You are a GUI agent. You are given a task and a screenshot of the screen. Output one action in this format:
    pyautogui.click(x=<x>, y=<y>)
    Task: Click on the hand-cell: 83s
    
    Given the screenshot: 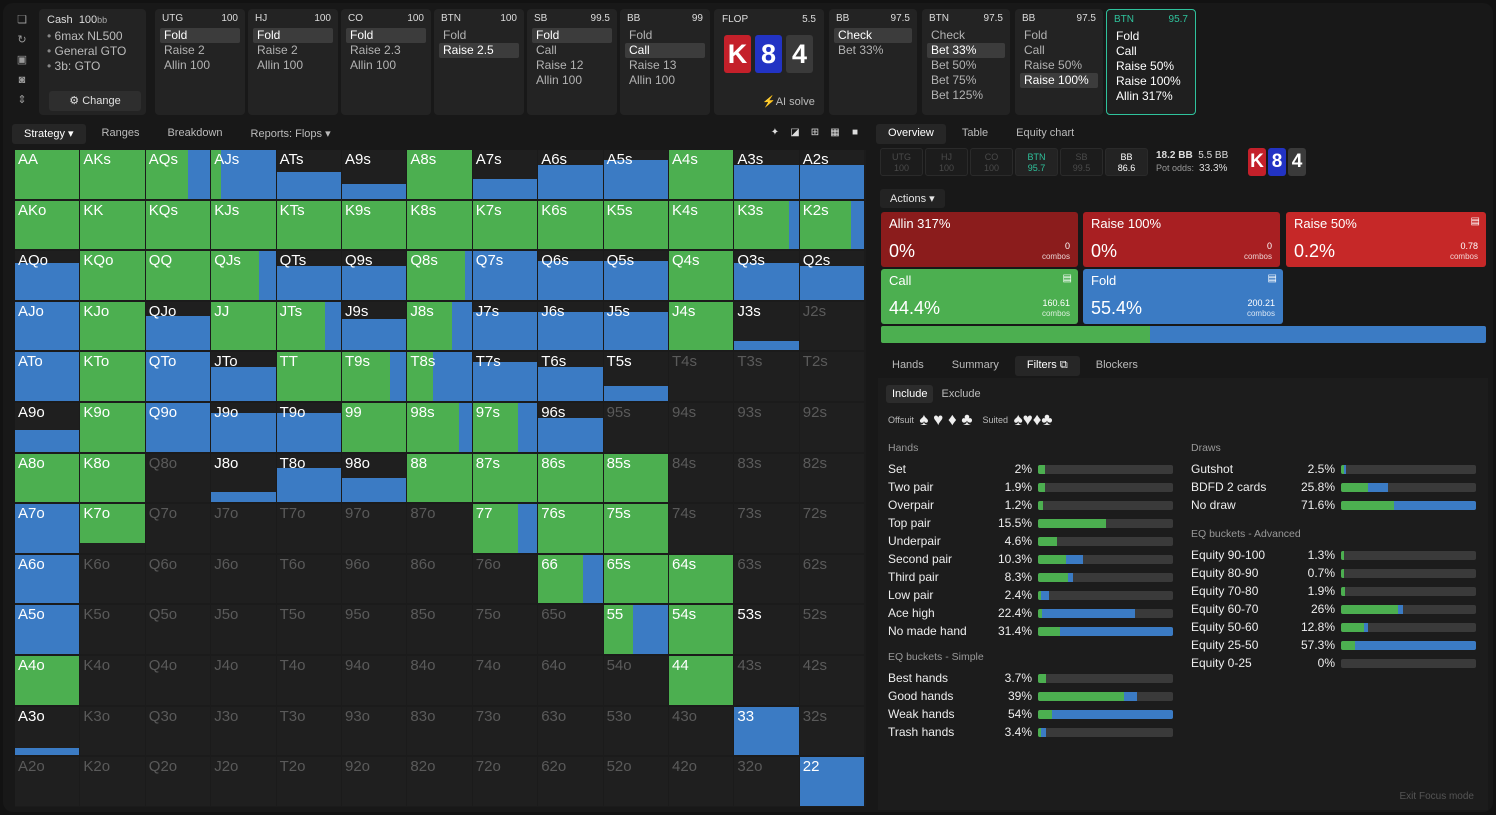 What is the action you would take?
    pyautogui.click(x=766, y=478)
    